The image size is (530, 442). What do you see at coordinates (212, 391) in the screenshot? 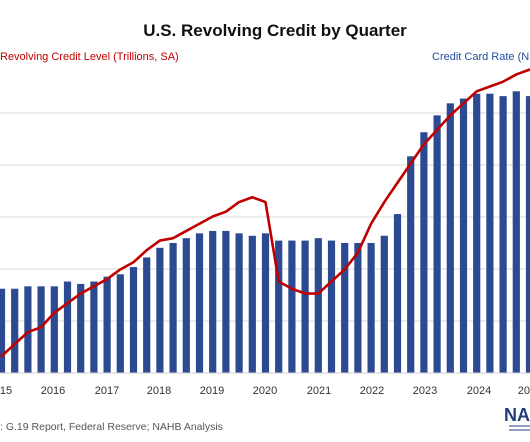
I see `x-tick-label: 2019` at bounding box center [212, 391].